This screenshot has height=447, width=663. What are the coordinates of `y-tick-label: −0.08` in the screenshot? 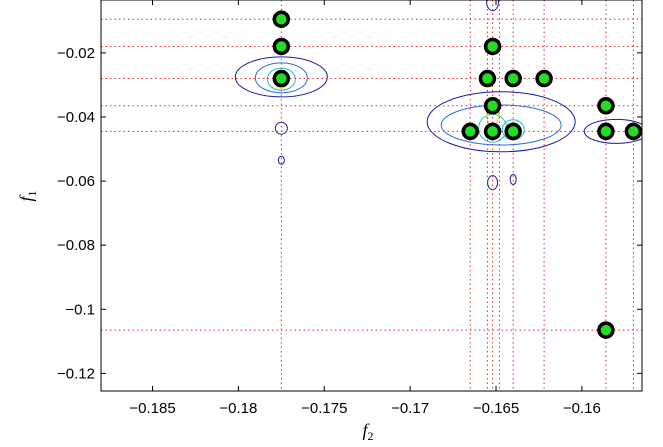 It's located at (76, 245).